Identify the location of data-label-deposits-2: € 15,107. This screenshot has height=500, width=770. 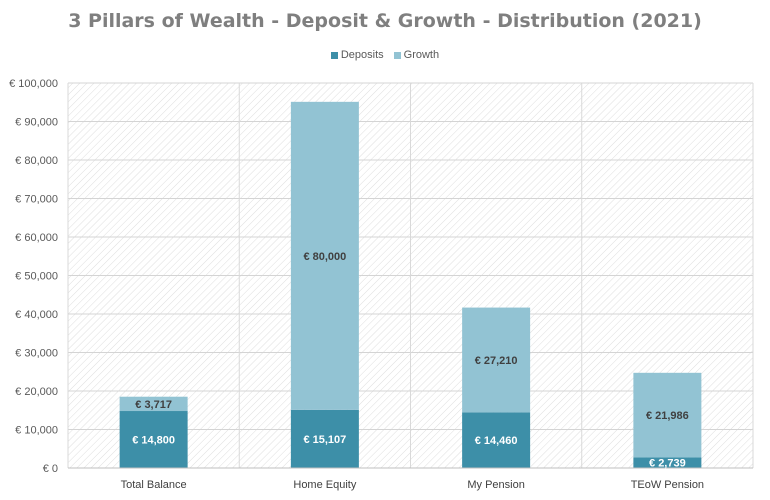
(324, 440).